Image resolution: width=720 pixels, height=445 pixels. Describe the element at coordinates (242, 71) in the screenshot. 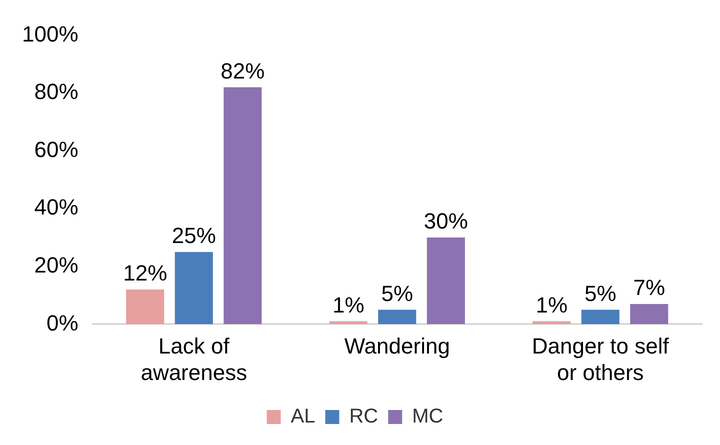

I see `data-label: 82%` at that location.